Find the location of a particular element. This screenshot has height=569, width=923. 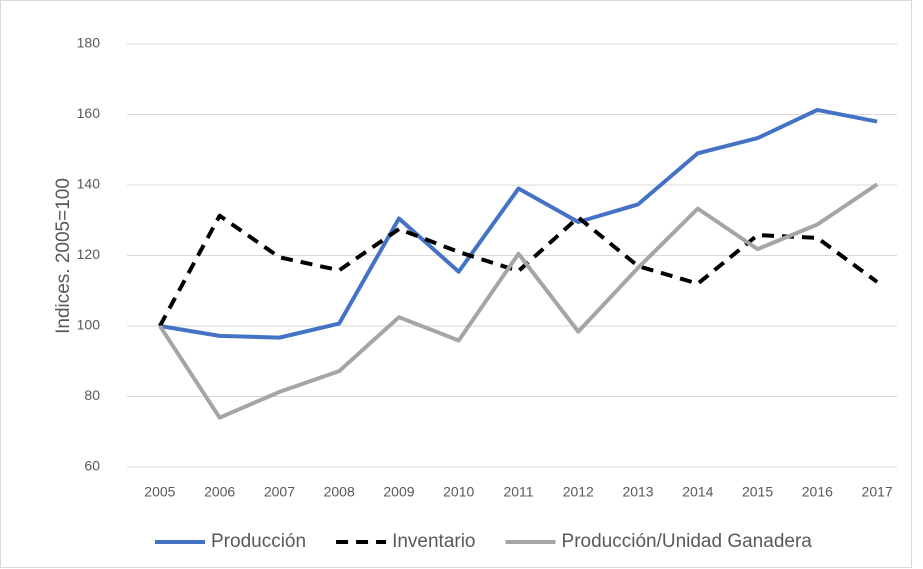

y-axis-label: Indices. 2005=100 is located at coordinates (63, 256).